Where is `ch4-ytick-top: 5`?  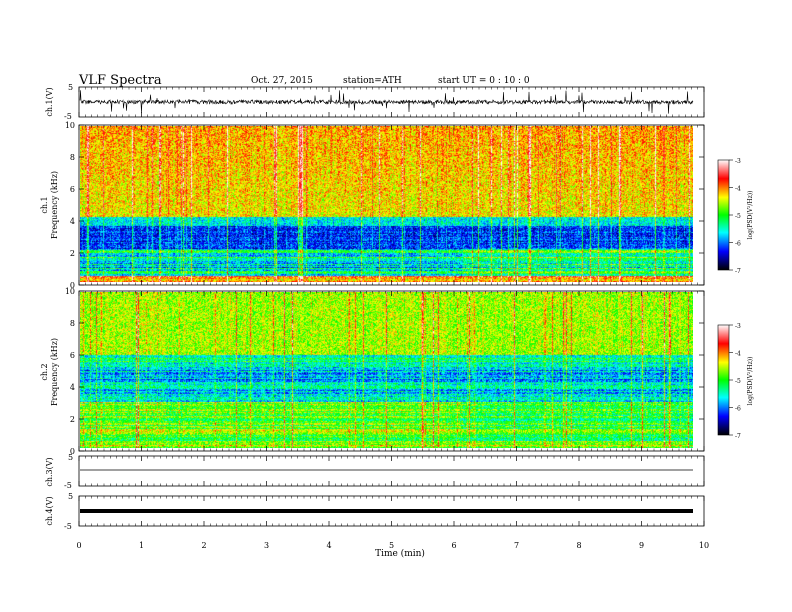
ch4-ytick-top: 5 is located at coordinates (70, 496).